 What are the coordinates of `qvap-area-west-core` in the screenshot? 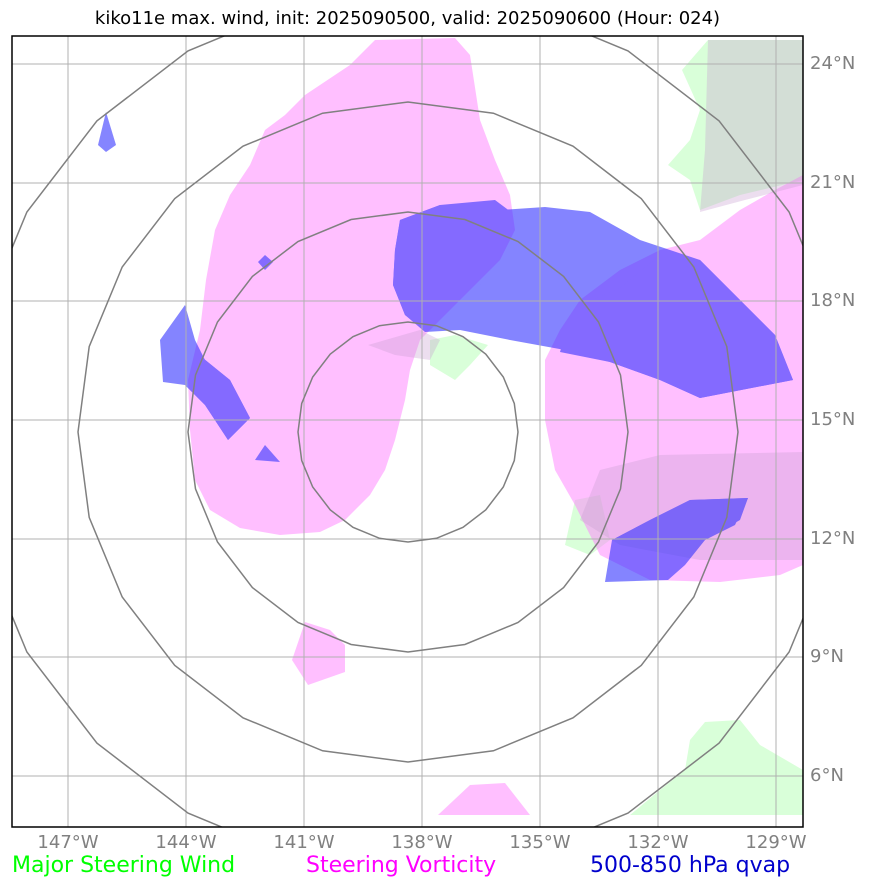 It's located at (217, 392).